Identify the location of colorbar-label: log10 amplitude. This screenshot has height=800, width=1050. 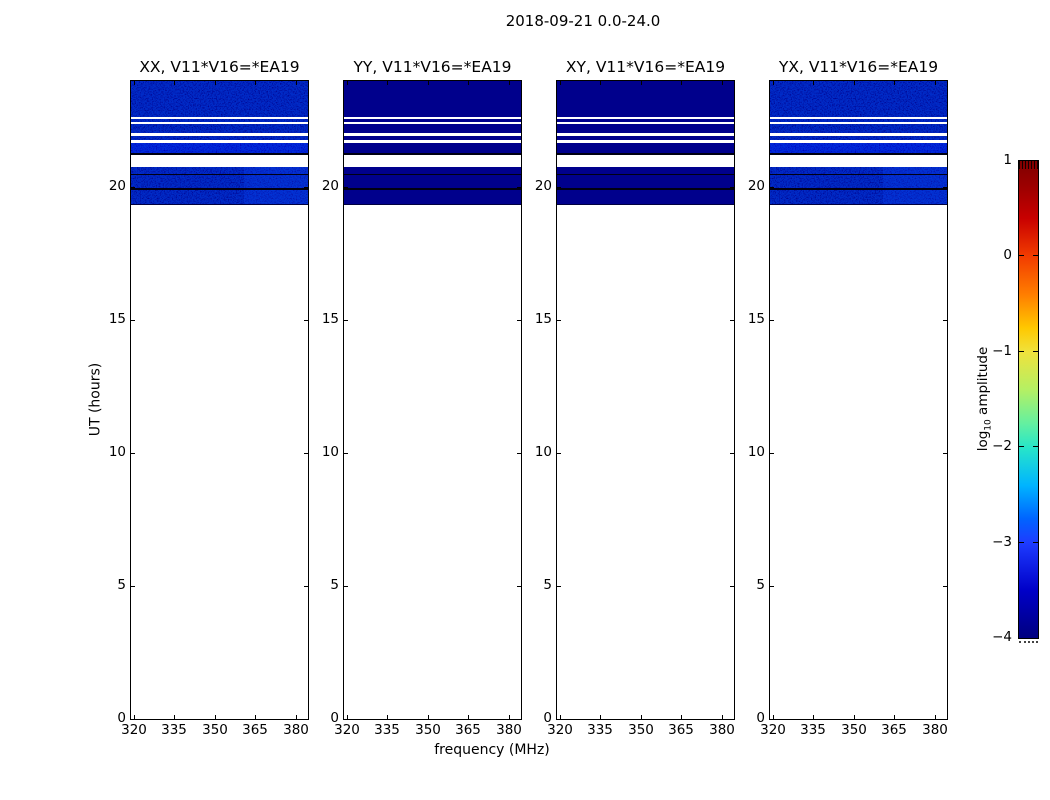
(984, 399).